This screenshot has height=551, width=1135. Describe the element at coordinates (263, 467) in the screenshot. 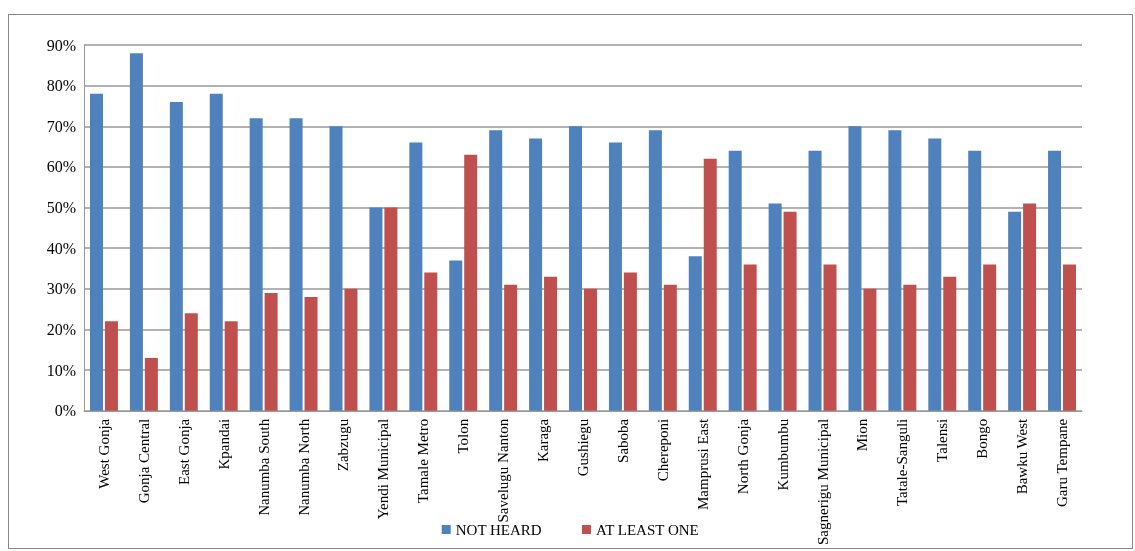

I see `x-tick-label: Nanumba South` at that location.